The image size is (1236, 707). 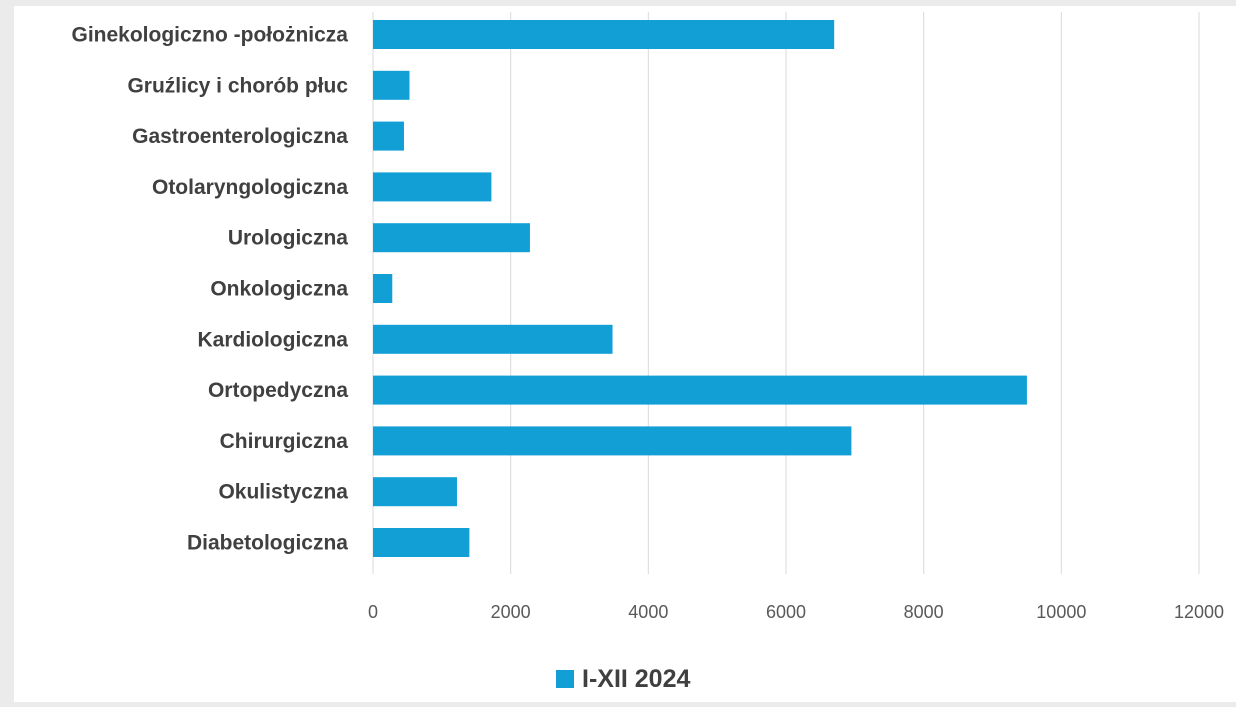 I want to click on legend-swatch, so click(x=565, y=679).